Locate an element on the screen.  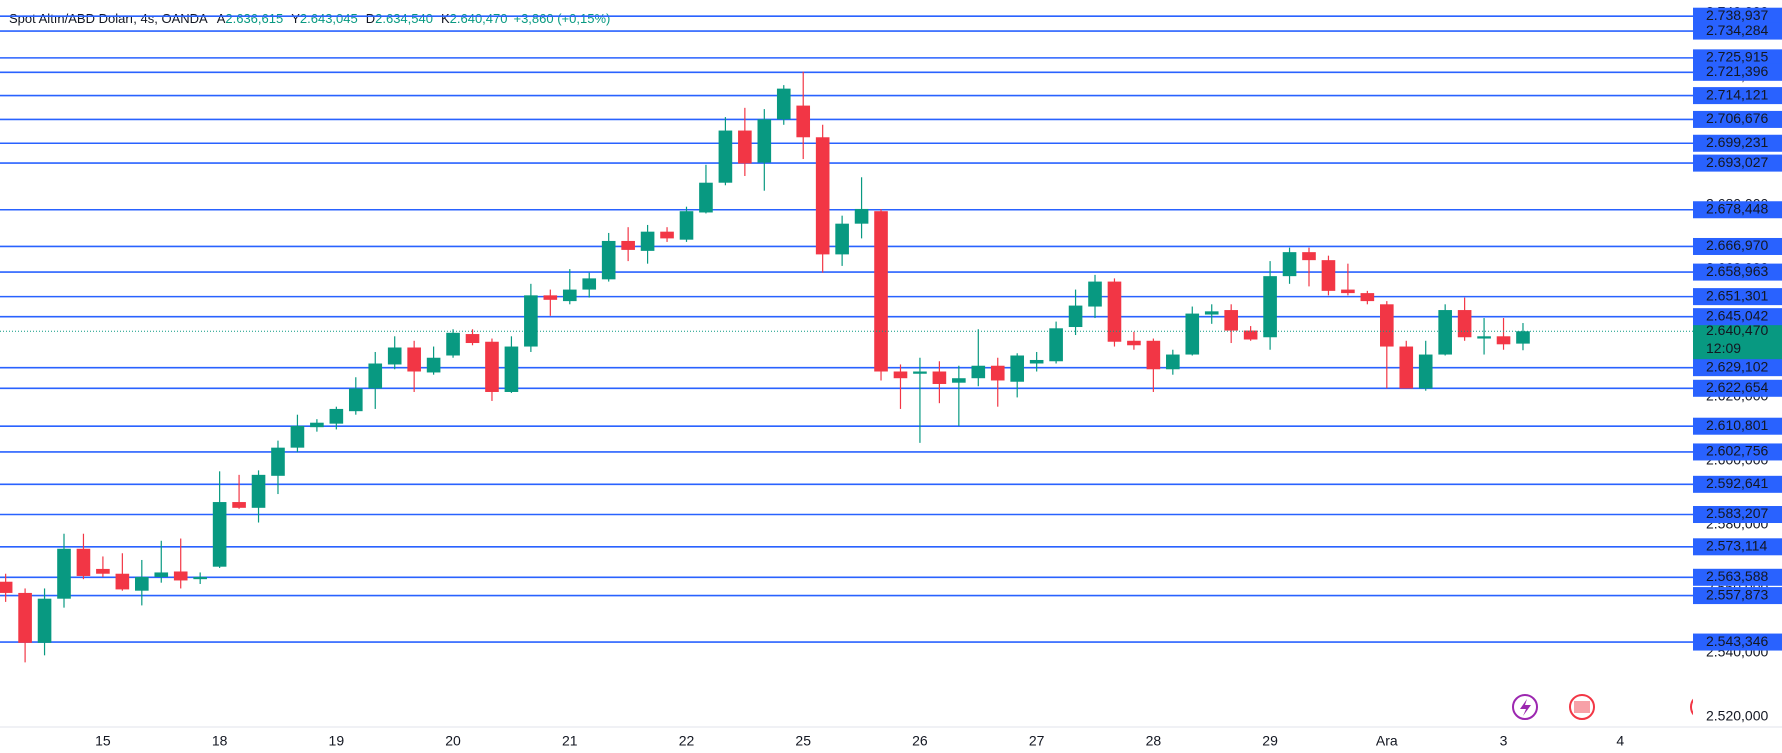
x-tick-label: 19 is located at coordinates (337, 741).